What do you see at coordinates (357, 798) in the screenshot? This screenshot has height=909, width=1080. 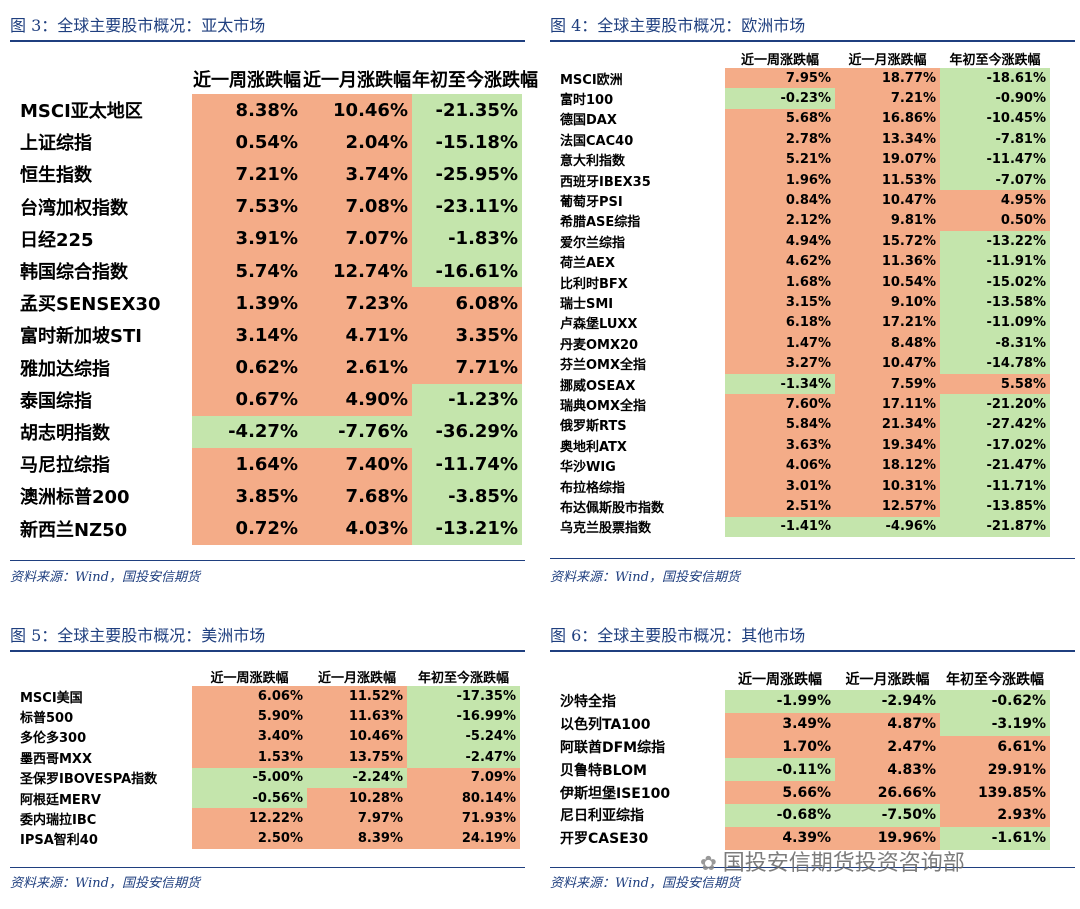 I see `cell-month: 10.28%` at bounding box center [357, 798].